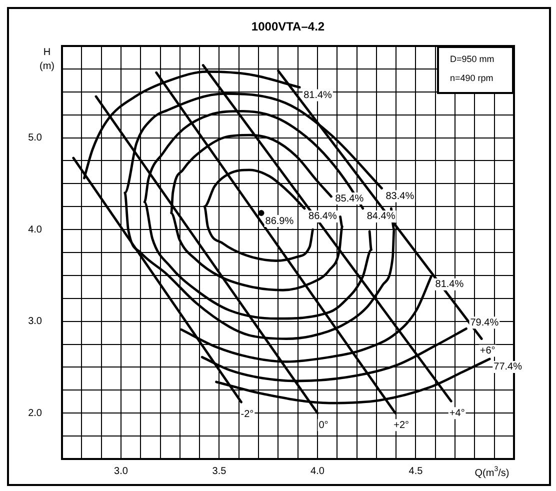  I want to click on series-label: 79.4%, so click(484, 322).